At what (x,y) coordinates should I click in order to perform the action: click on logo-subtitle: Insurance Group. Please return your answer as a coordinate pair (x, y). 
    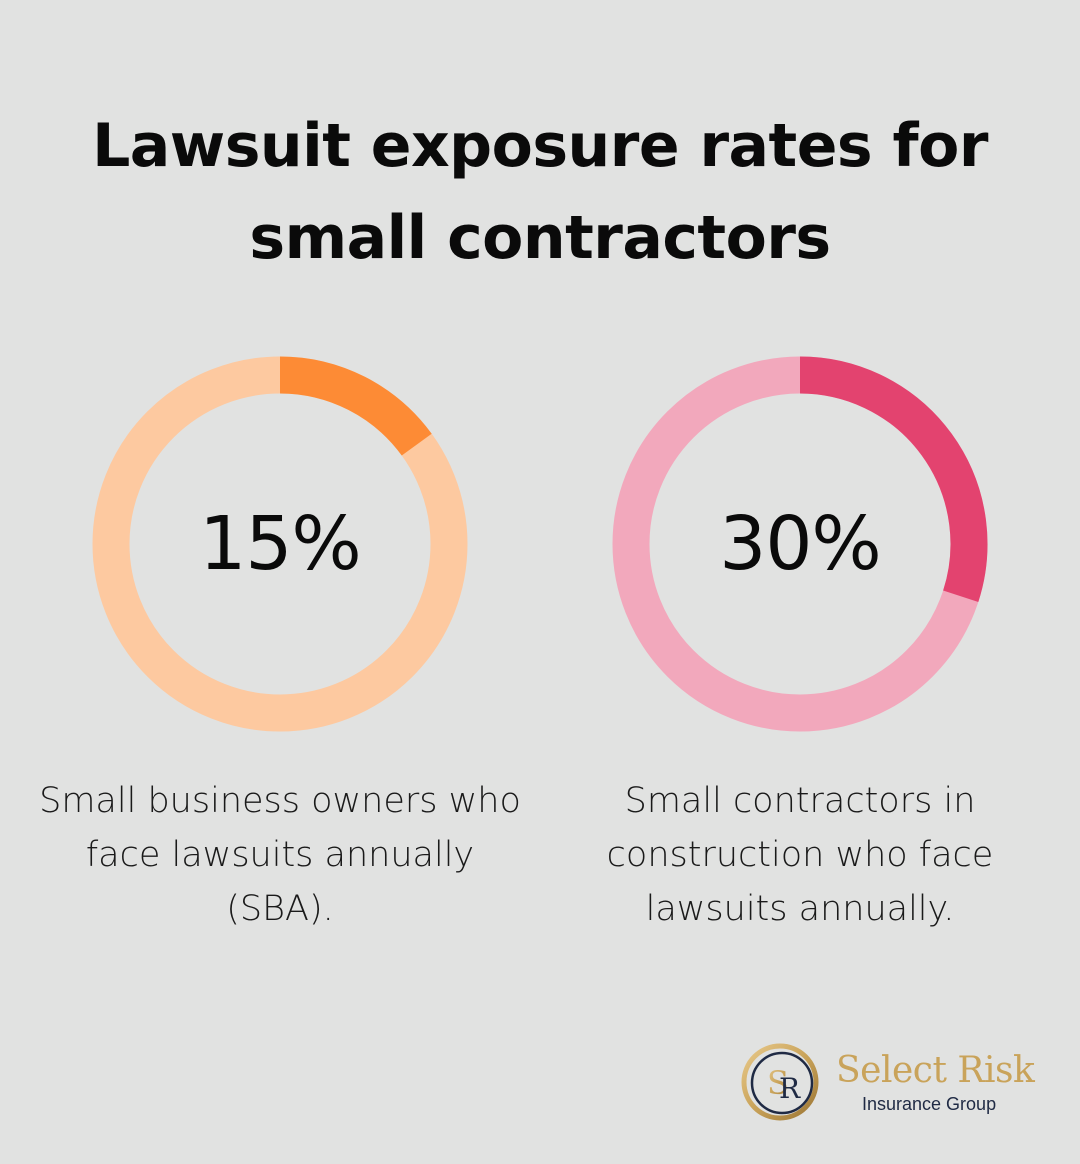
    Looking at the image, I should click on (929, 1104).